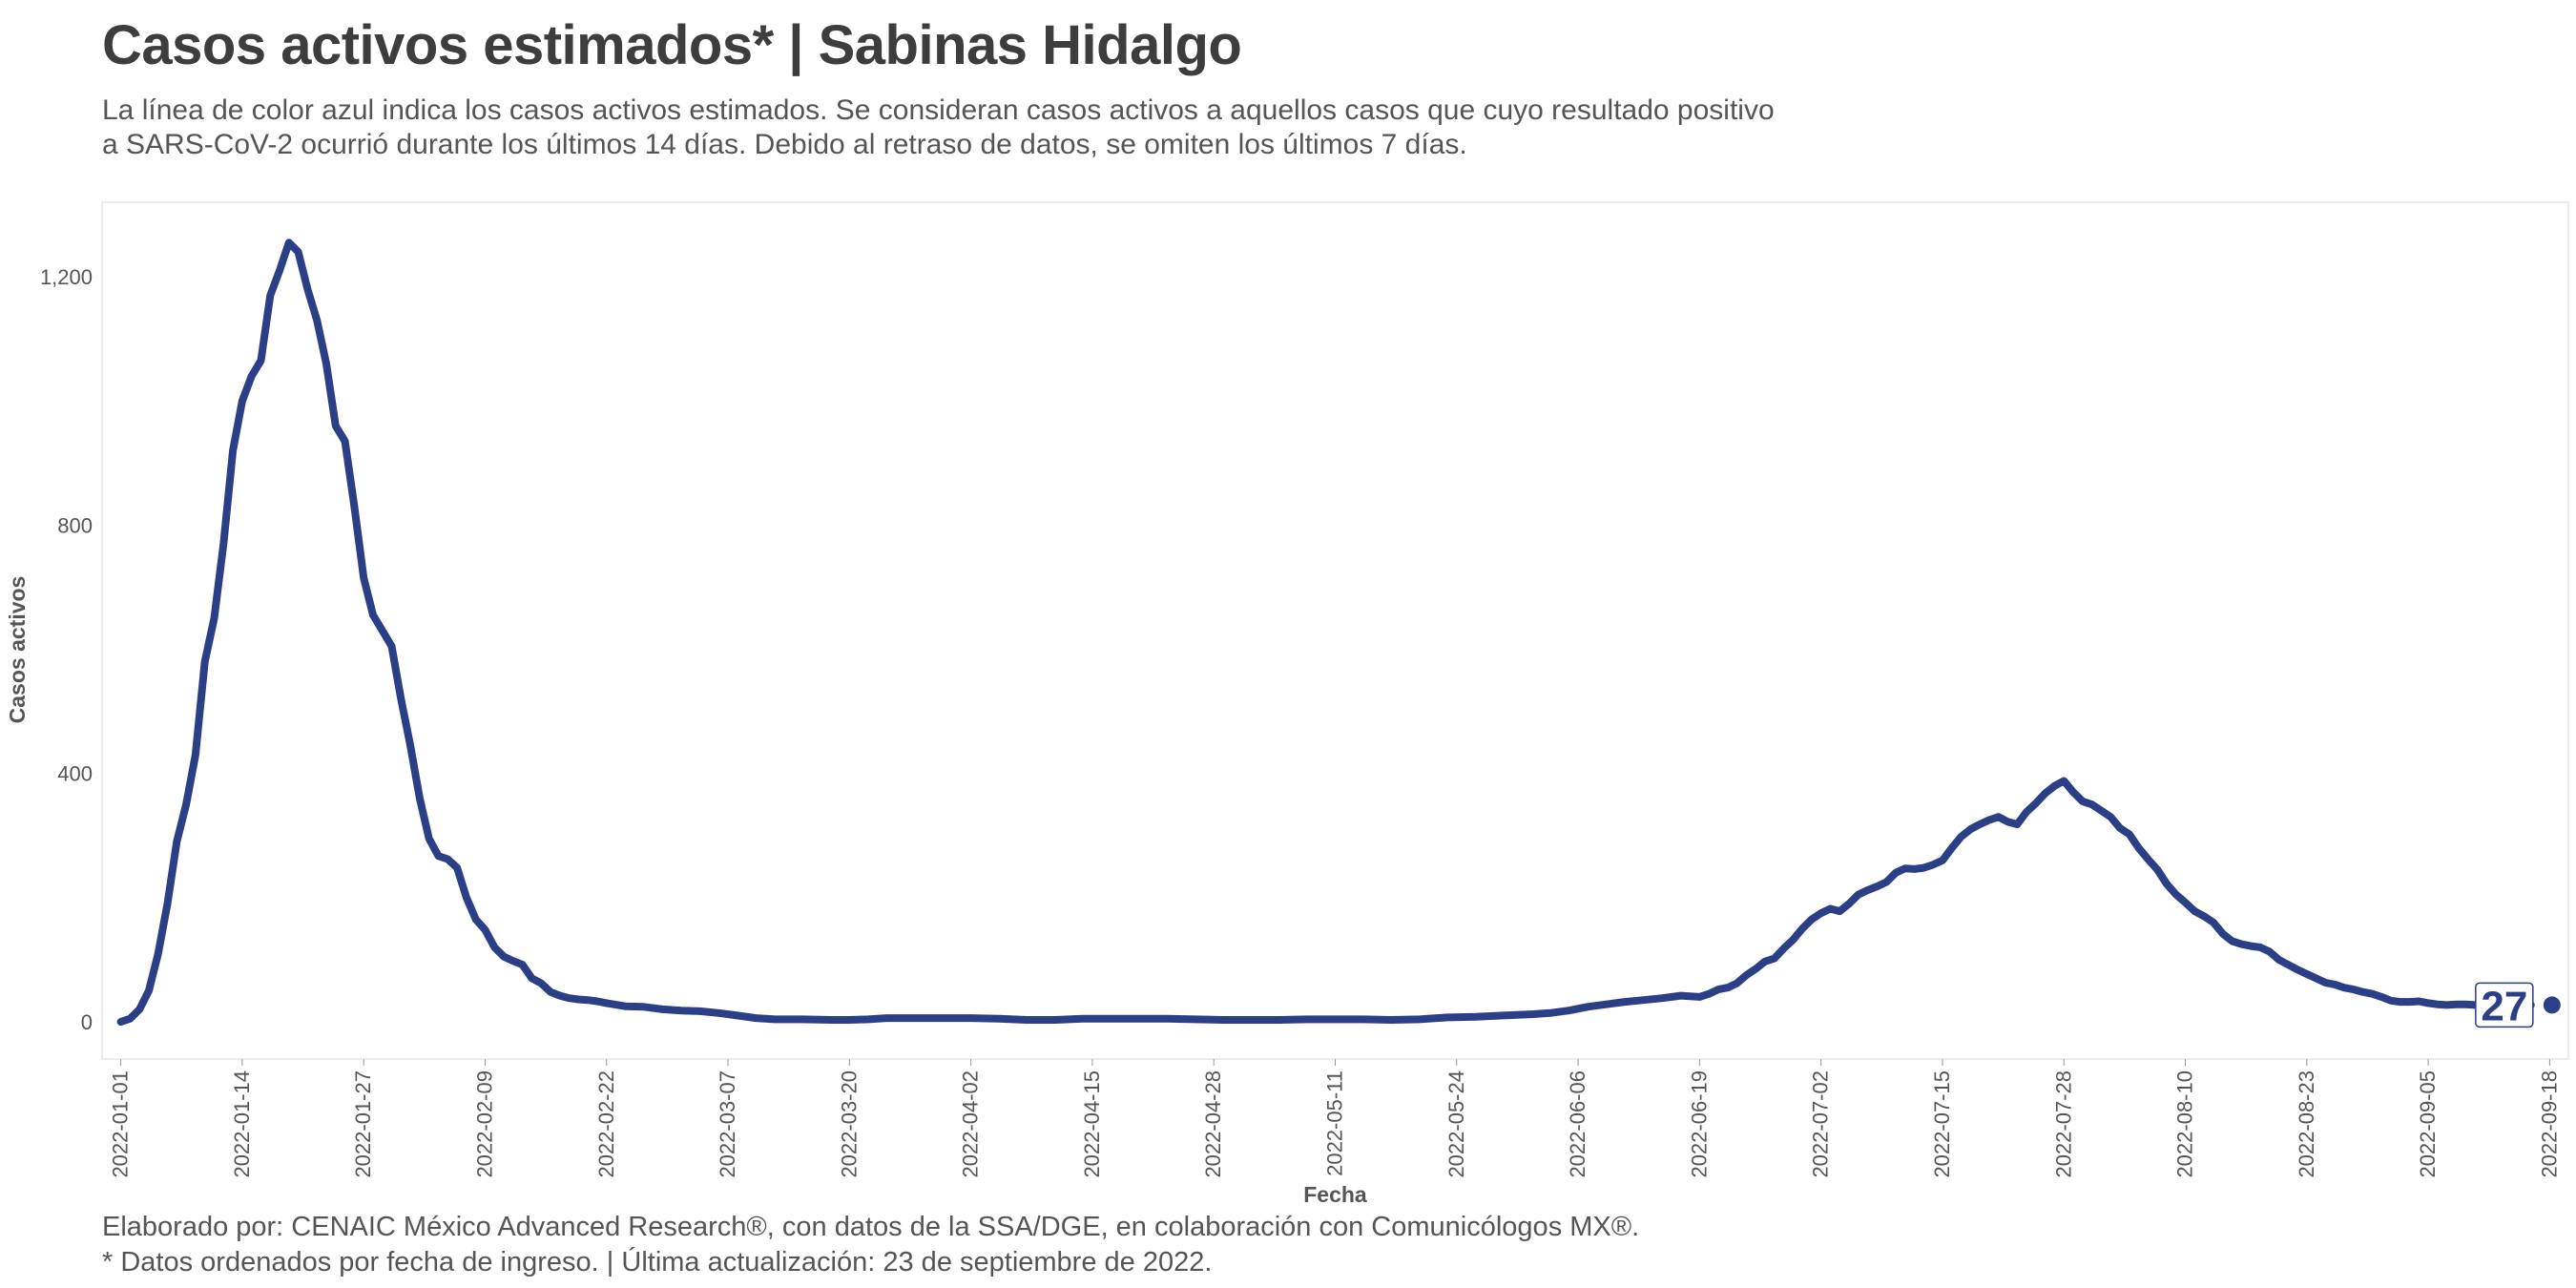 The image size is (2576, 1288). What do you see at coordinates (849, 1124) in the screenshot?
I see `x-tick-label: 2022-03-20` at bounding box center [849, 1124].